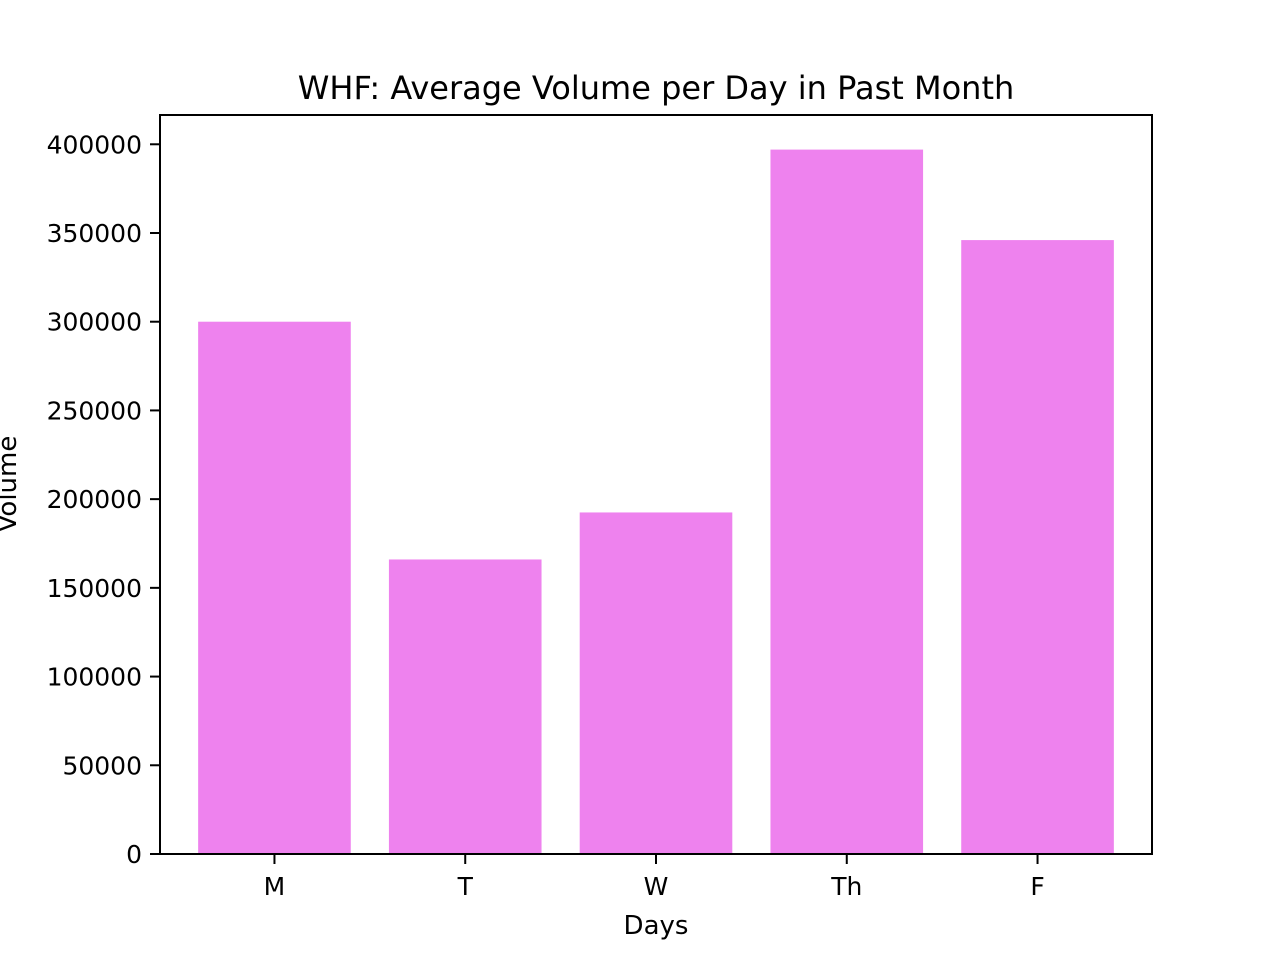  Describe the element at coordinates (656, 683) in the screenshot. I see `bar-W` at that location.